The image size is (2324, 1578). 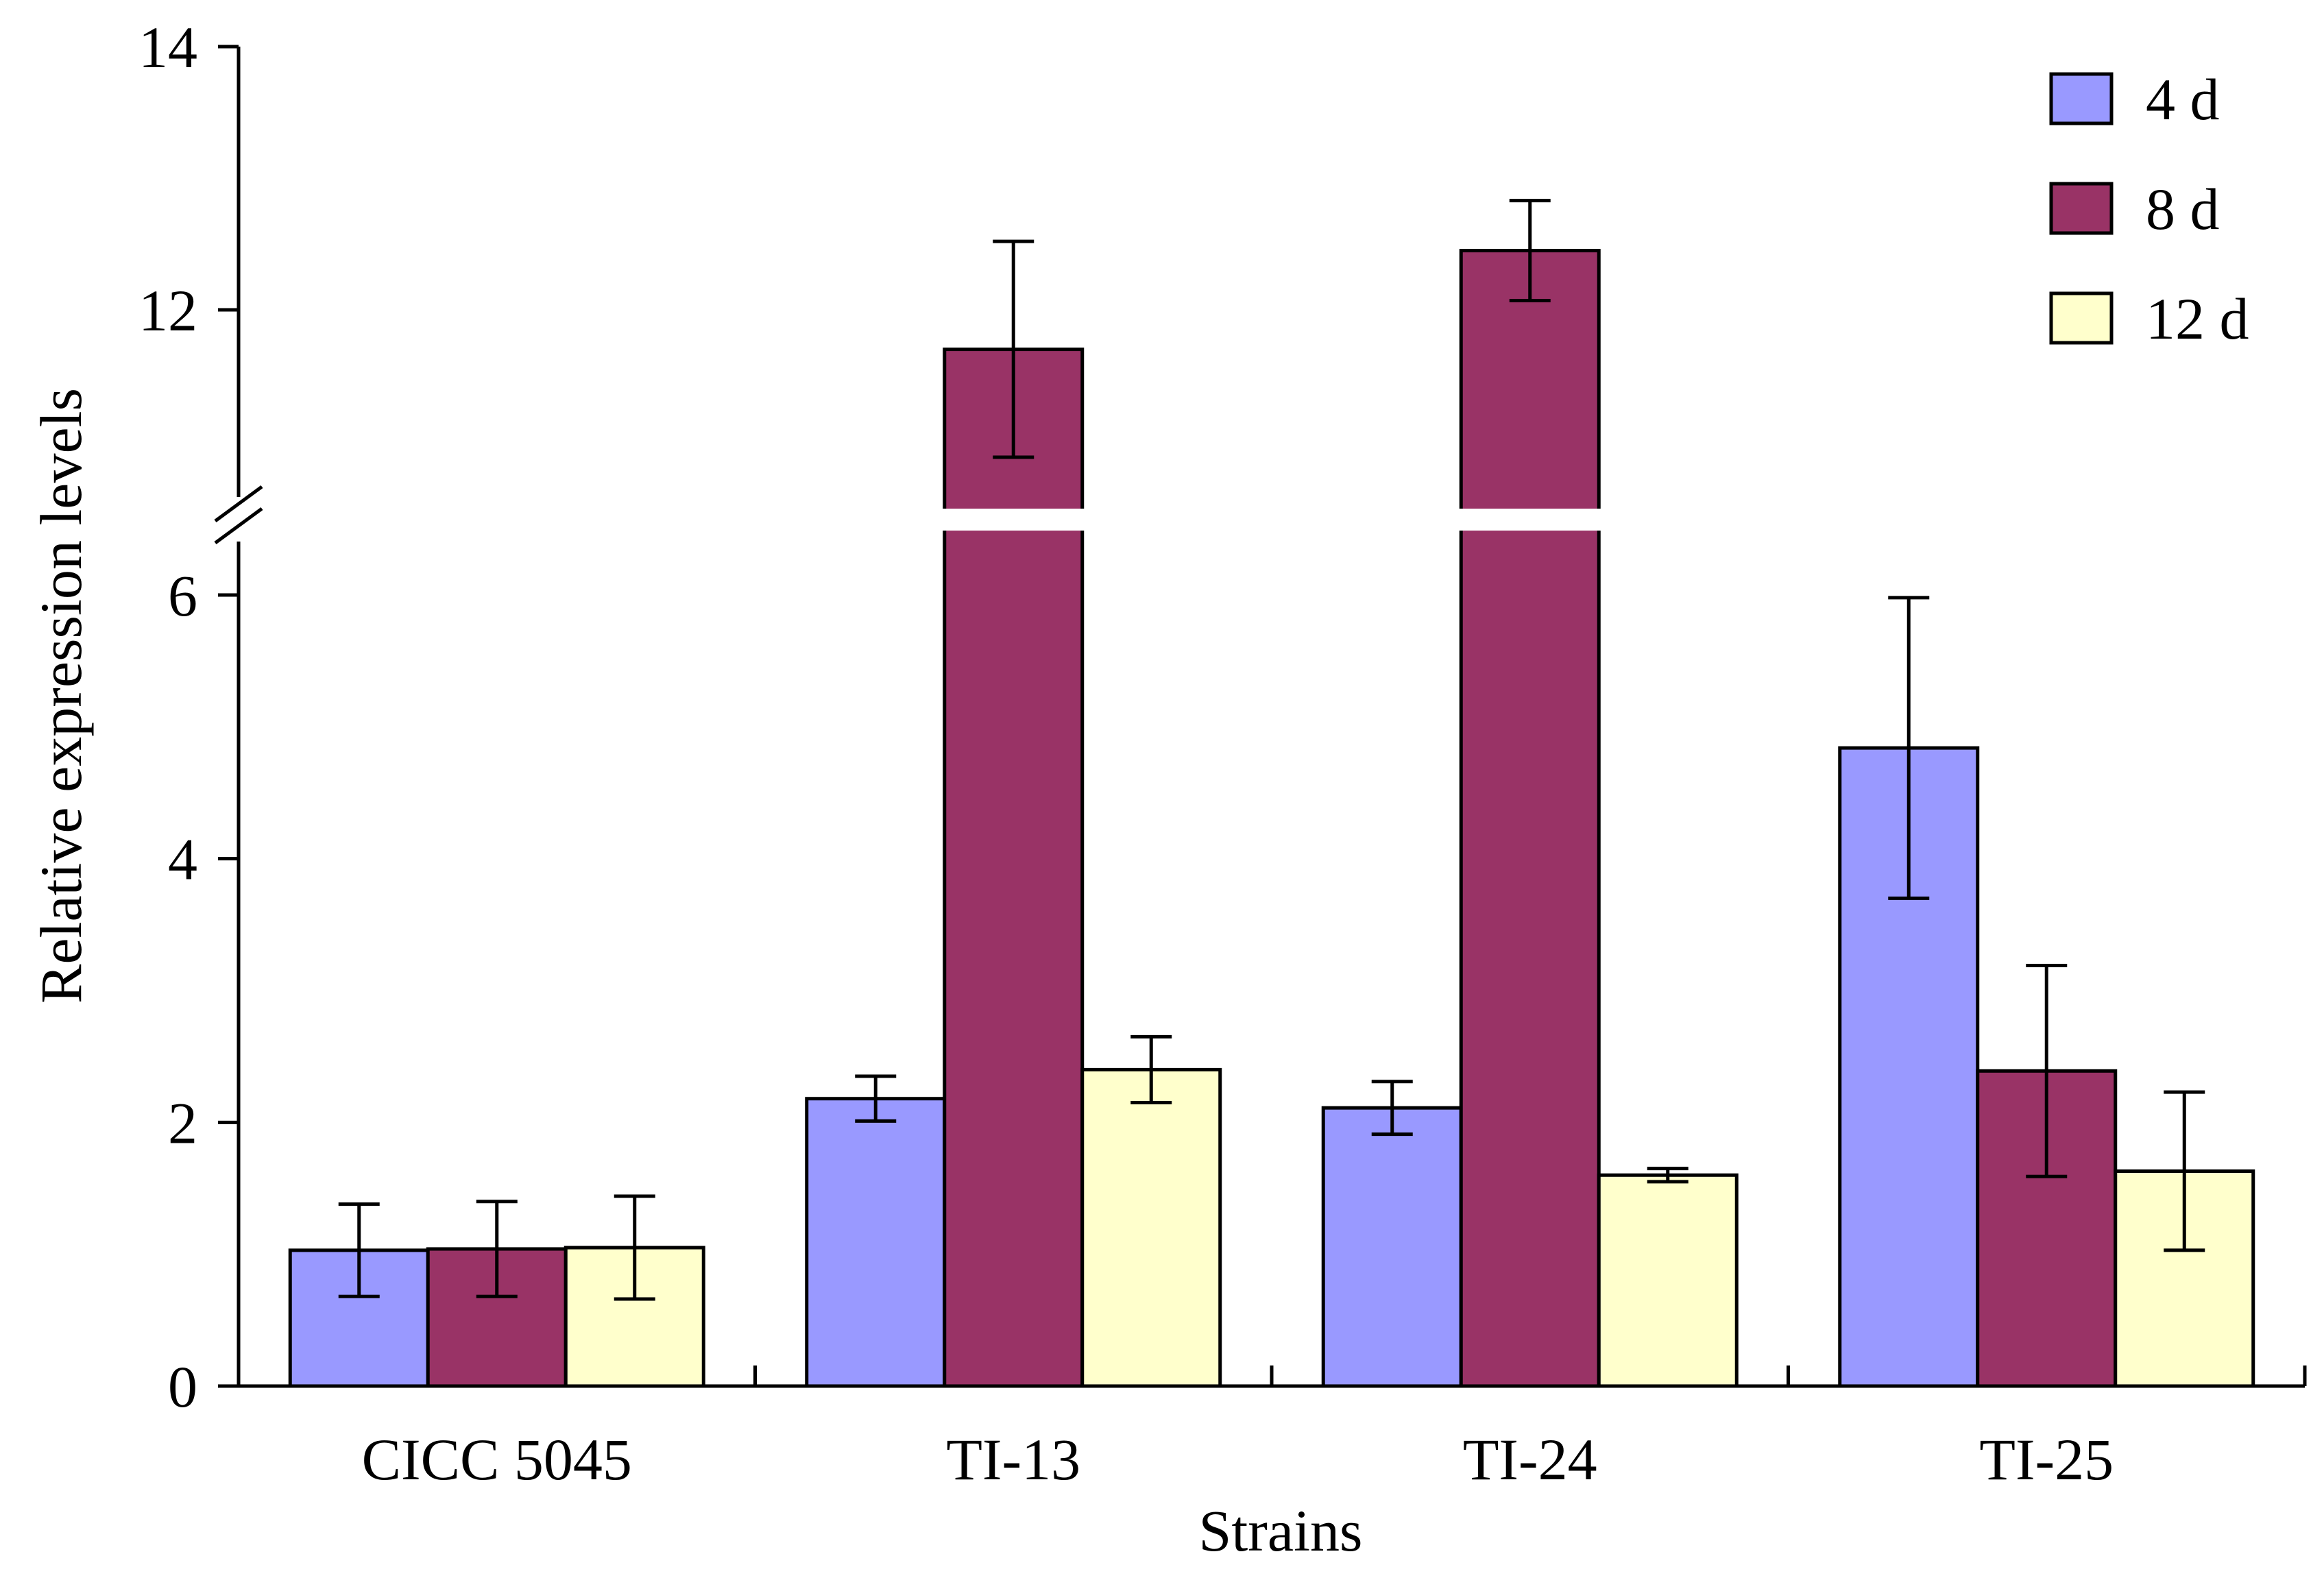 I want to click on bar-ti-24-8d, so click(x=1530, y=818).